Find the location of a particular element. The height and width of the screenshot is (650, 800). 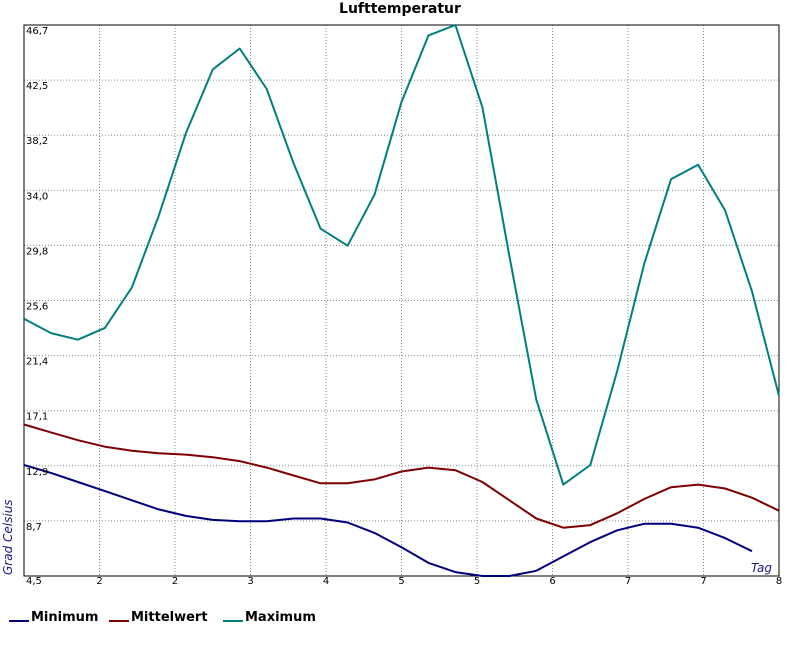

x-axis-ticks: 2 2 3 4 5 5 6 7 7 8 is located at coordinates (439, 581).